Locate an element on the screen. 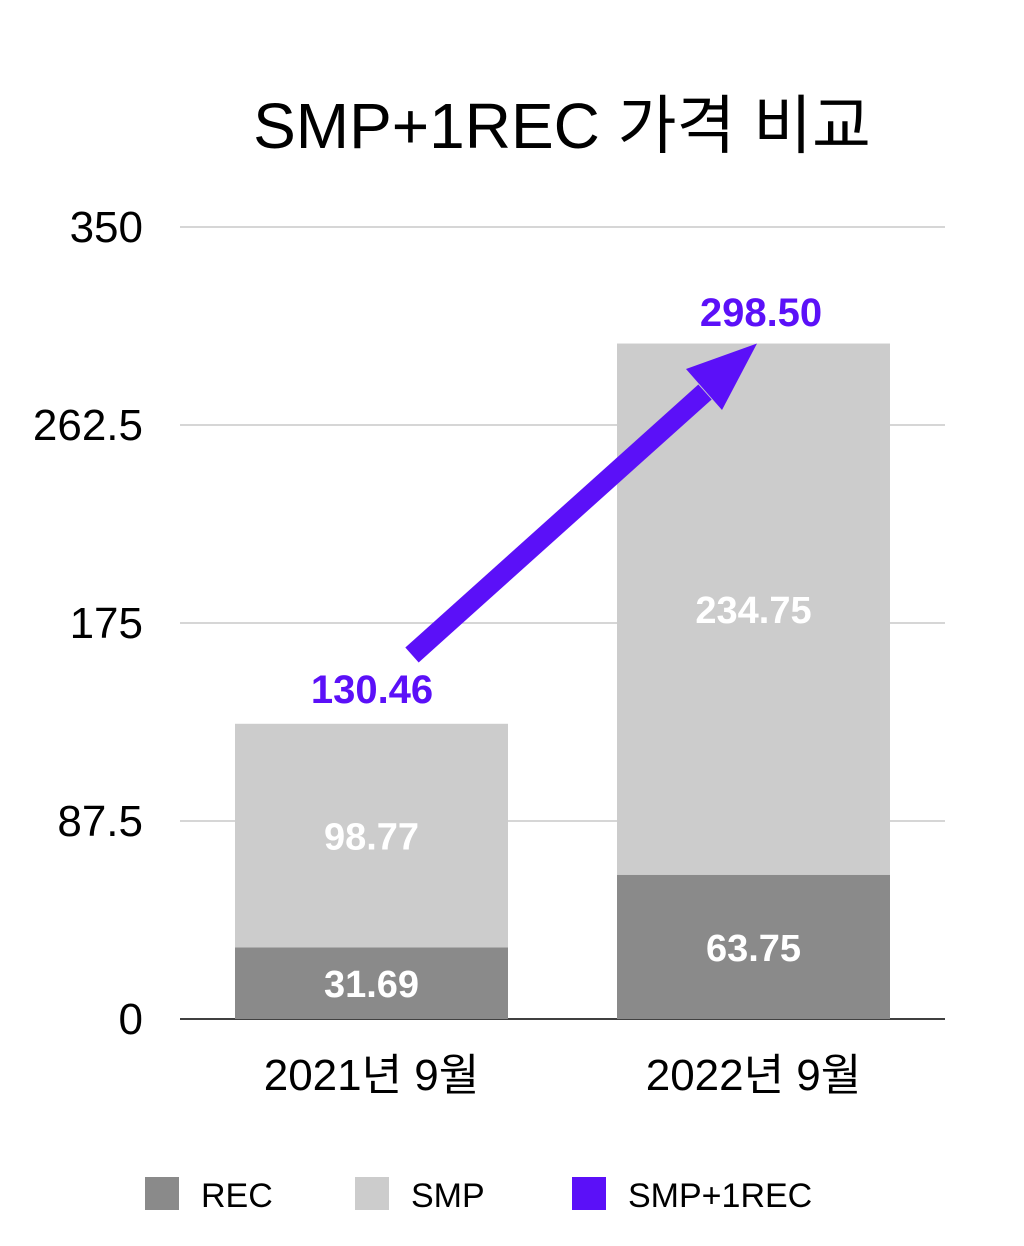 The height and width of the screenshot is (1246, 1024). legend-label: SMP+1REC is located at coordinates (720, 1196).